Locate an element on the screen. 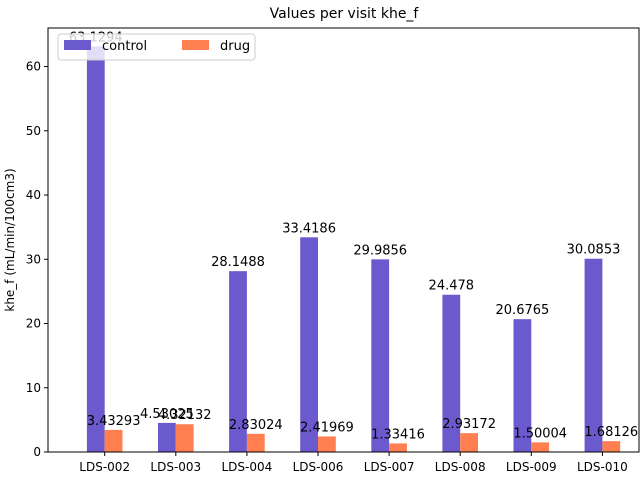 The image size is (640, 484). legend: control drug is located at coordinates (156, 47).